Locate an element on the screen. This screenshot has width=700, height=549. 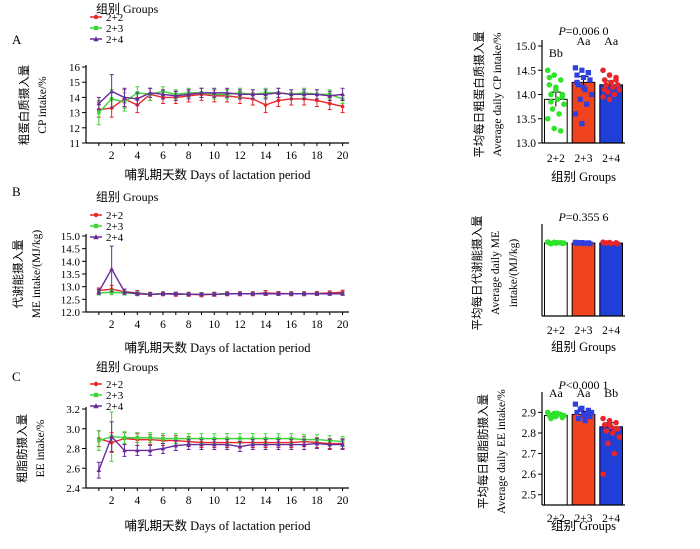
x-tick-label-a: 8 is located at coordinates (189, 156).